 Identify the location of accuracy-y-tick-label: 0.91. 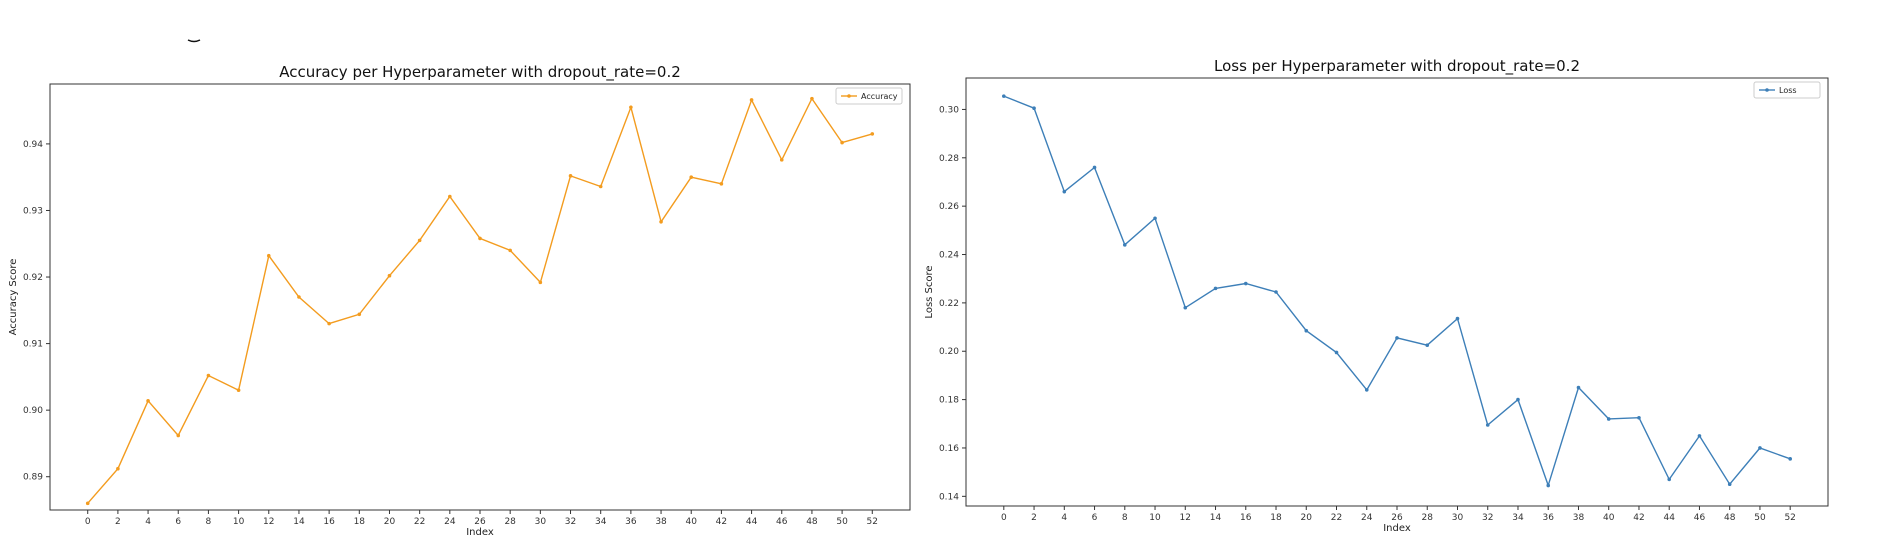
(33, 345).